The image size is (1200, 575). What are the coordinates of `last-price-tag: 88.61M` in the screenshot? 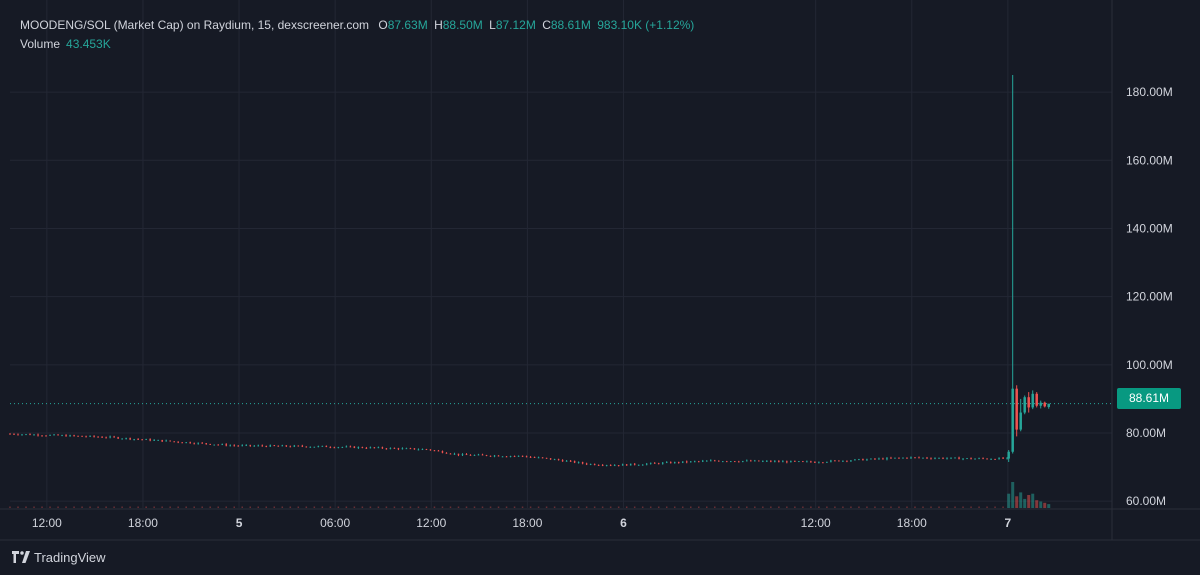 It's located at (1149, 398).